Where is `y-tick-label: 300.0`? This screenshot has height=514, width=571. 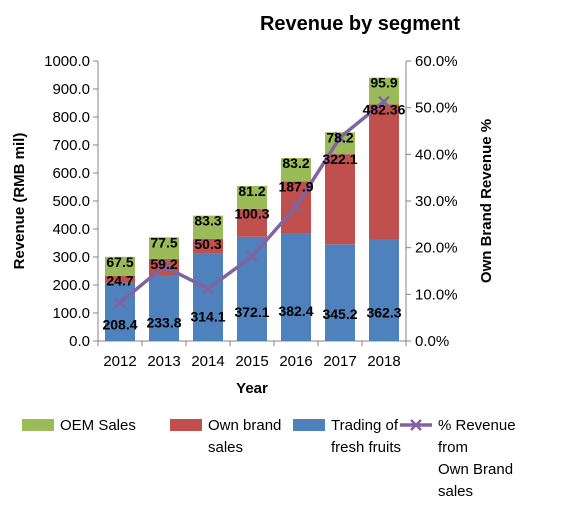 y-tick-label: 300.0 is located at coordinates (71, 257).